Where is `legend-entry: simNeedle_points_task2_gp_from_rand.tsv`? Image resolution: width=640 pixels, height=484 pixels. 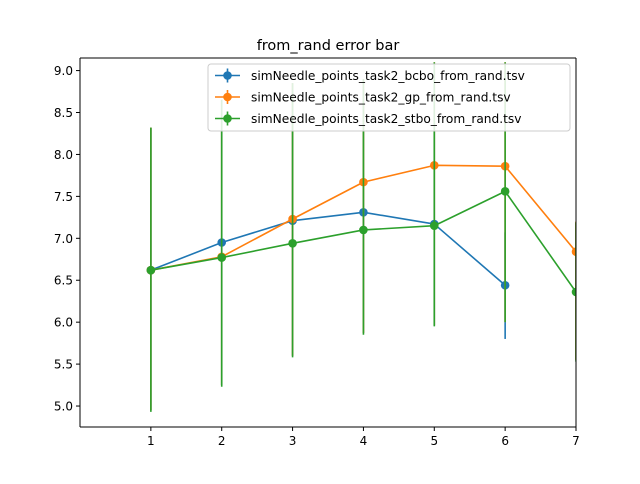 legend-entry: simNeedle_points_task2_gp_from_rand.tsv is located at coordinates (363, 97).